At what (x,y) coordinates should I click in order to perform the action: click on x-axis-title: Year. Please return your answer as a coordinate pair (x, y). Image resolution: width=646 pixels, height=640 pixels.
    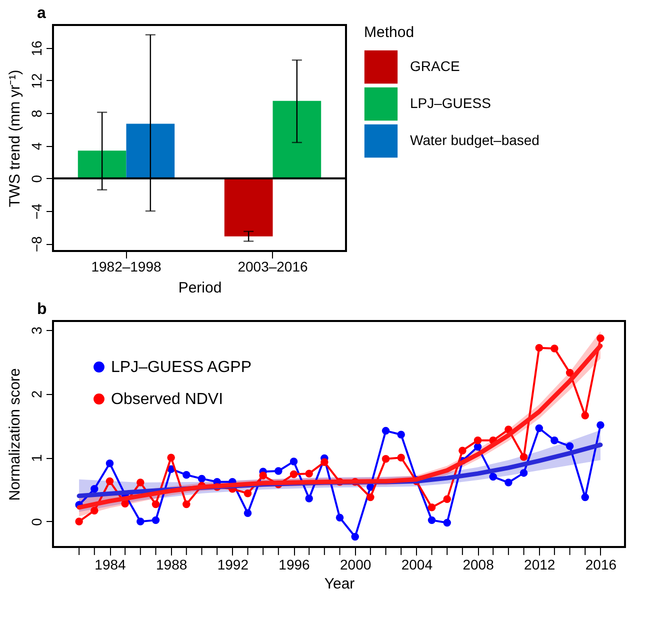
    Looking at the image, I should click on (339, 584).